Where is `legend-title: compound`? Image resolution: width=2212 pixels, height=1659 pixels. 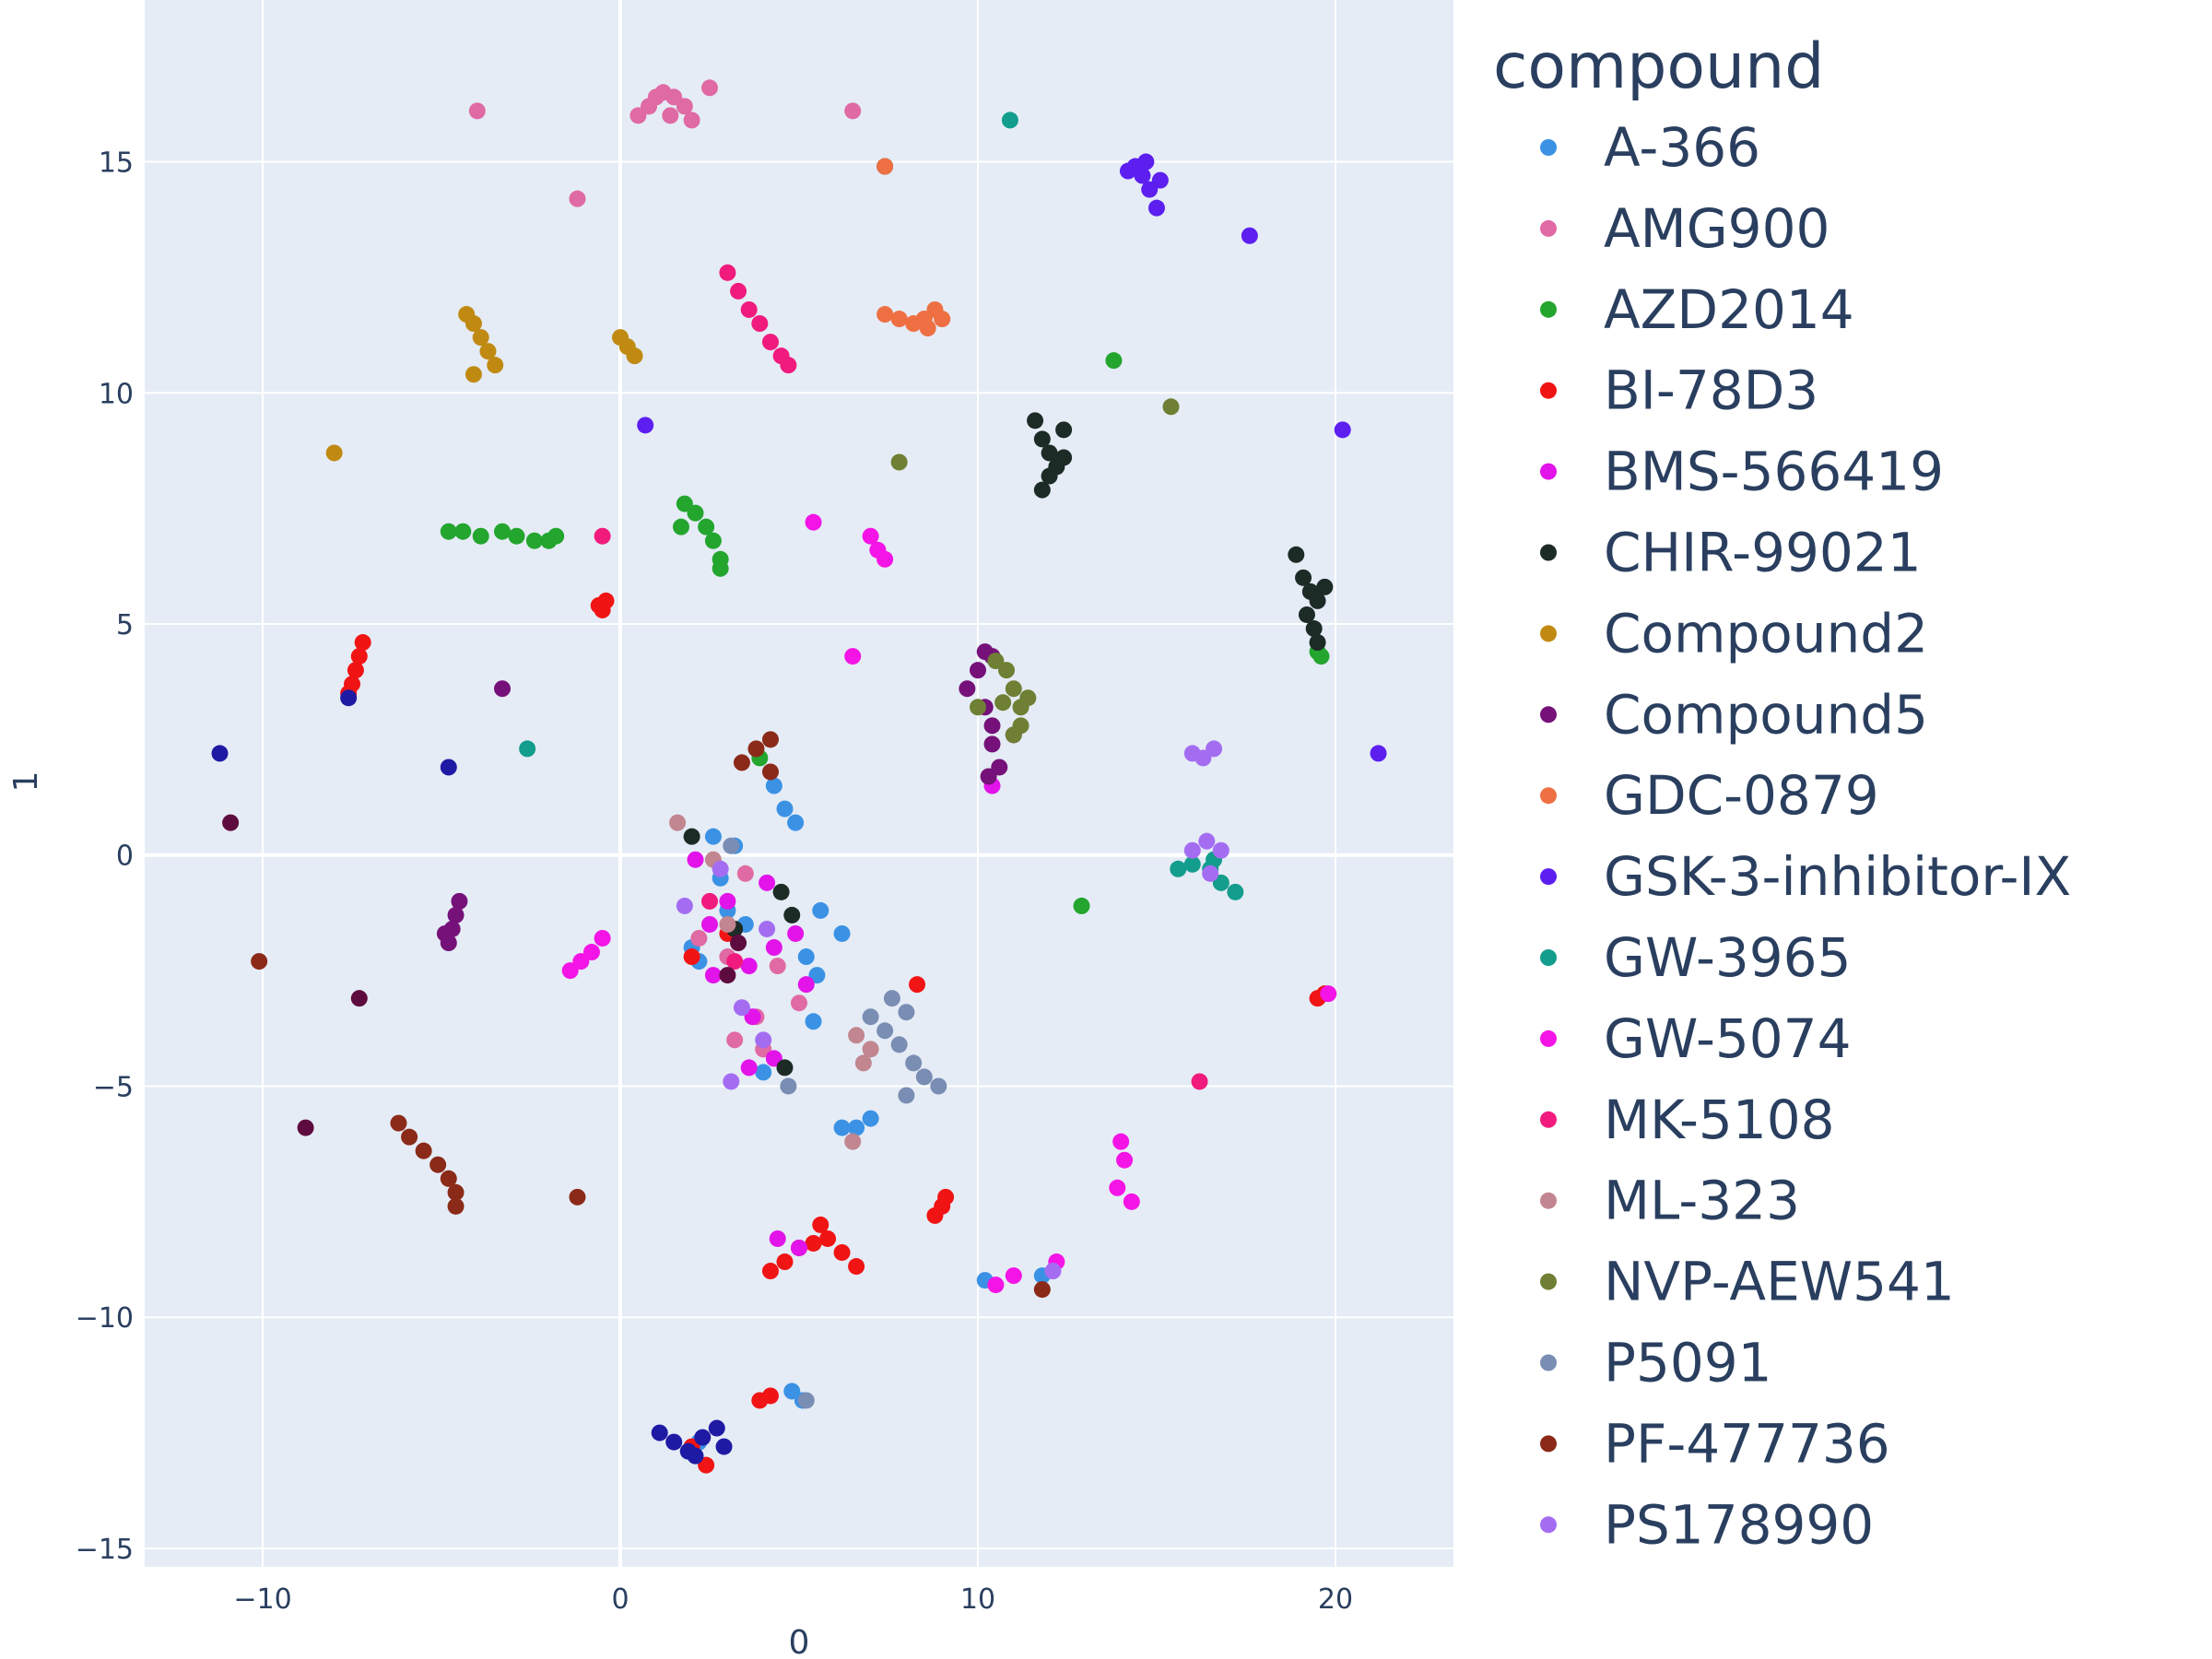 legend-title: compound is located at coordinates (1658, 66).